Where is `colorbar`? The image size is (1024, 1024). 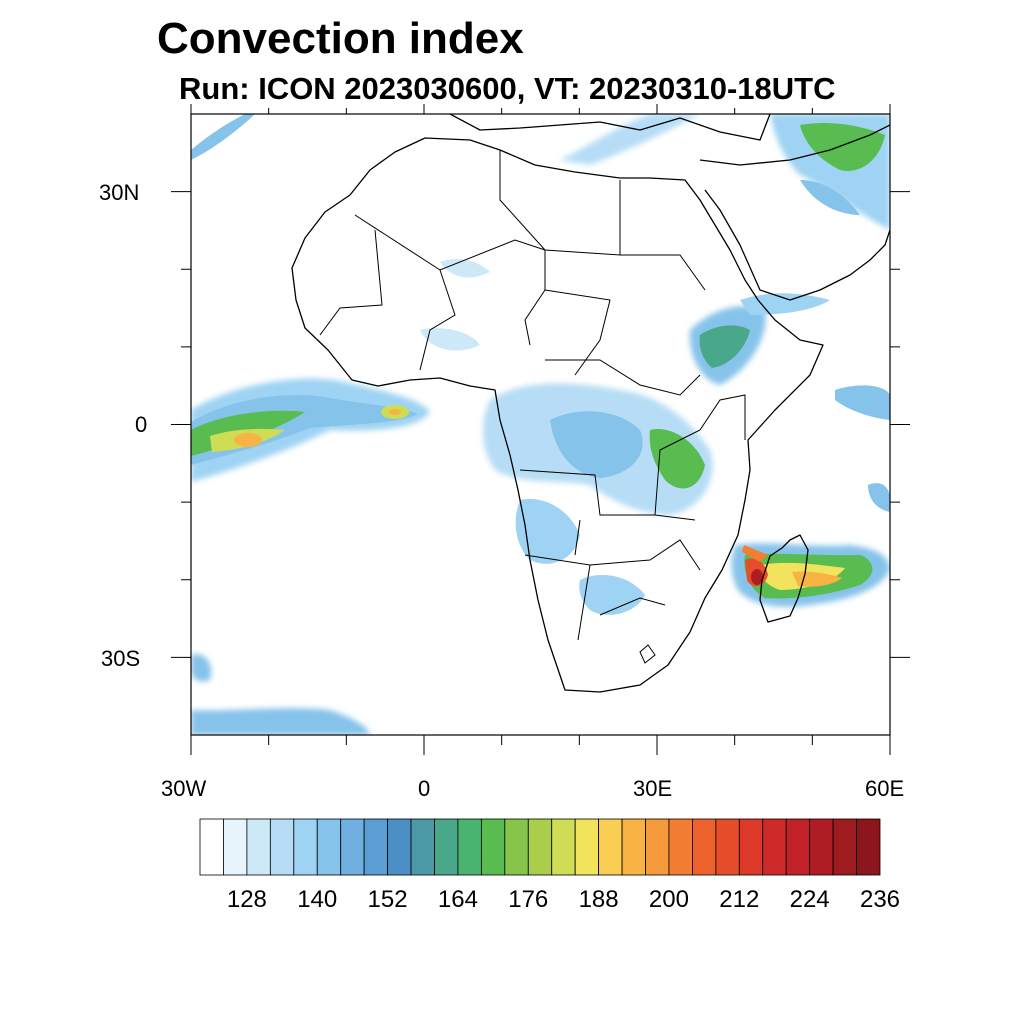 colorbar is located at coordinates (540, 847).